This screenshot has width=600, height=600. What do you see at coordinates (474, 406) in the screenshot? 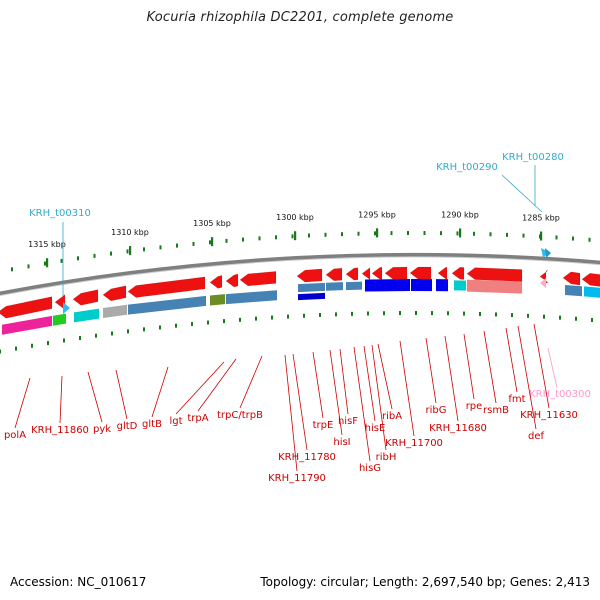
I see `gene-label-rpe: rpe` at bounding box center [474, 406].